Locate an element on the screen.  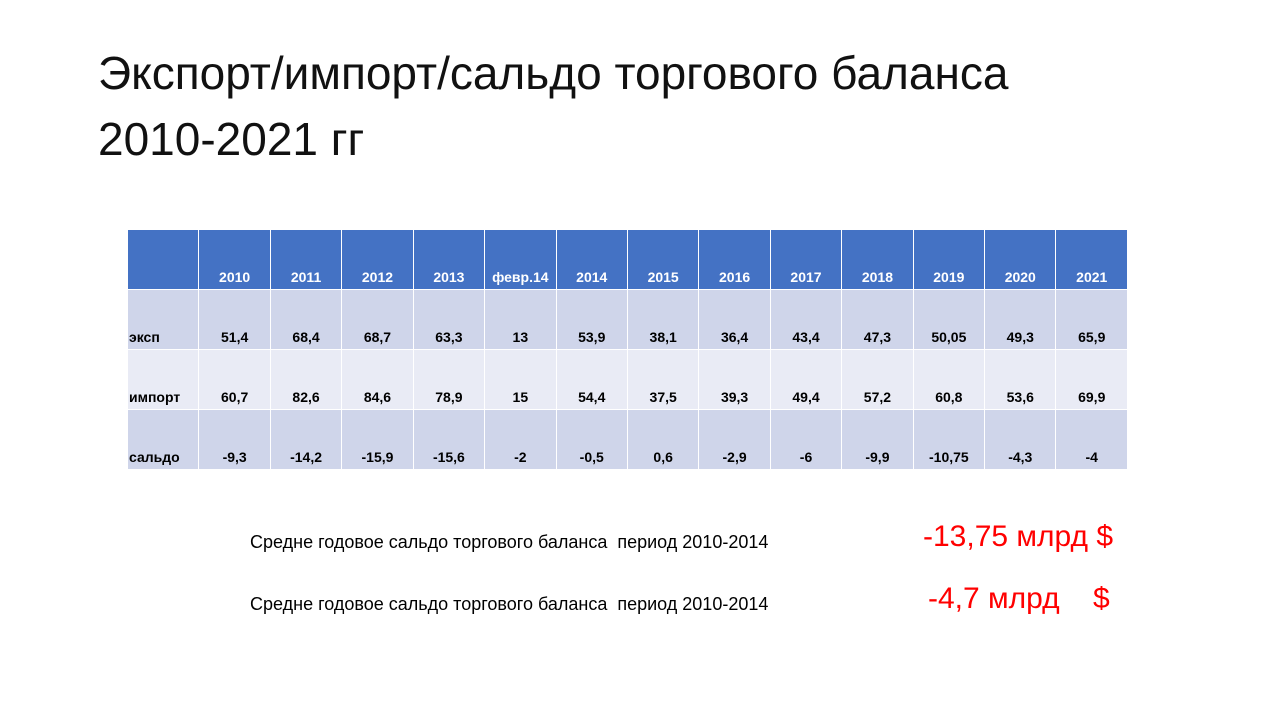
table-cell: 78,9 is located at coordinates (449, 379).